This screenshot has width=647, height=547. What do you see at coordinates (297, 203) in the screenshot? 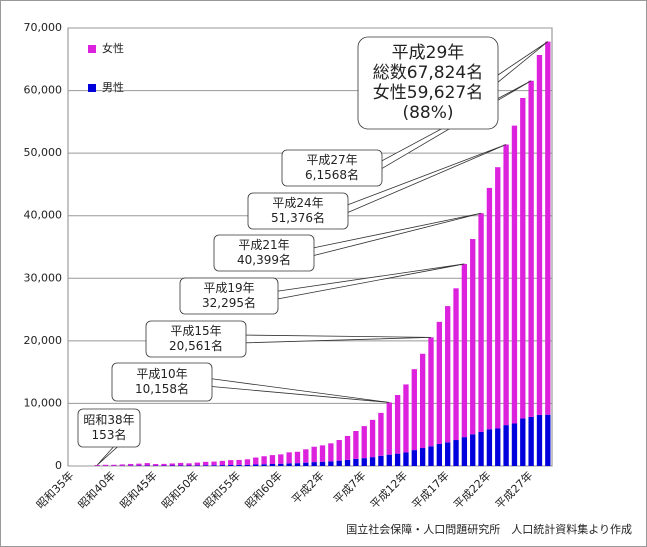
I see `callout-text: 平成24年` at bounding box center [297, 203].